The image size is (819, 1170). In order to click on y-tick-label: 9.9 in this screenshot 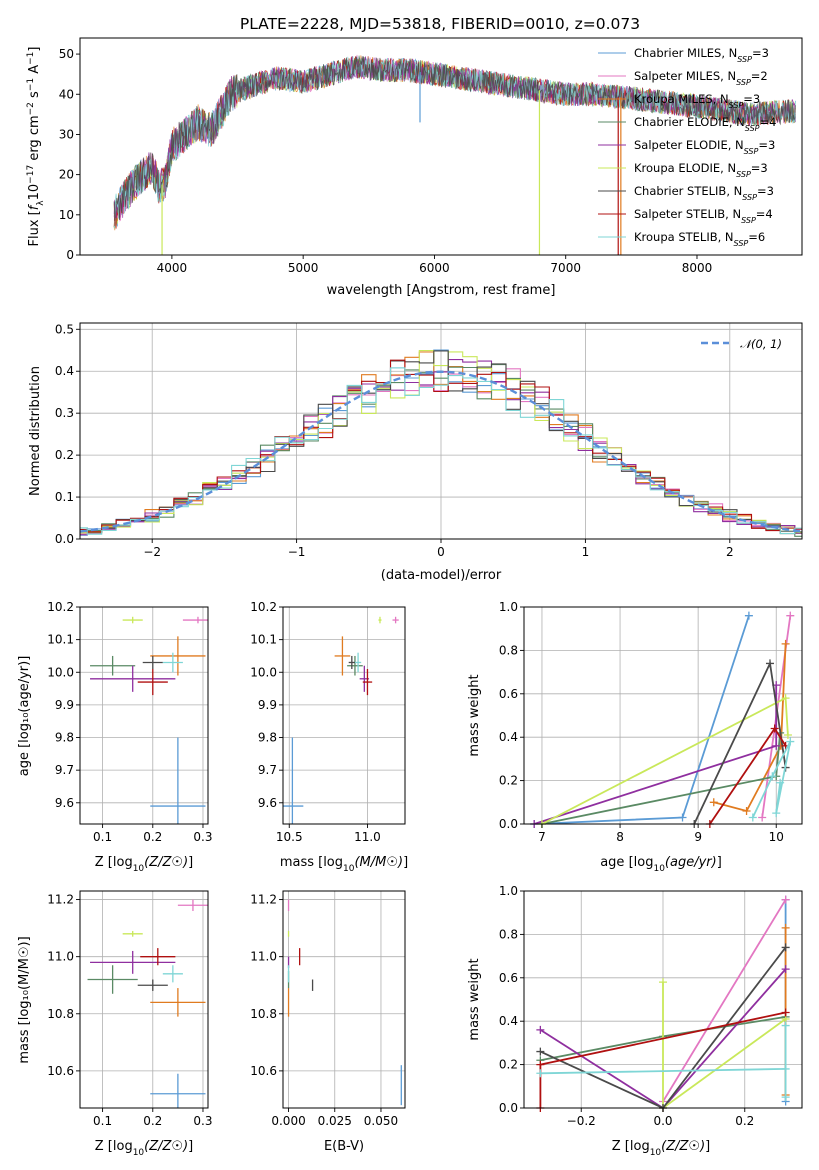, I will do `click(267, 705)`.